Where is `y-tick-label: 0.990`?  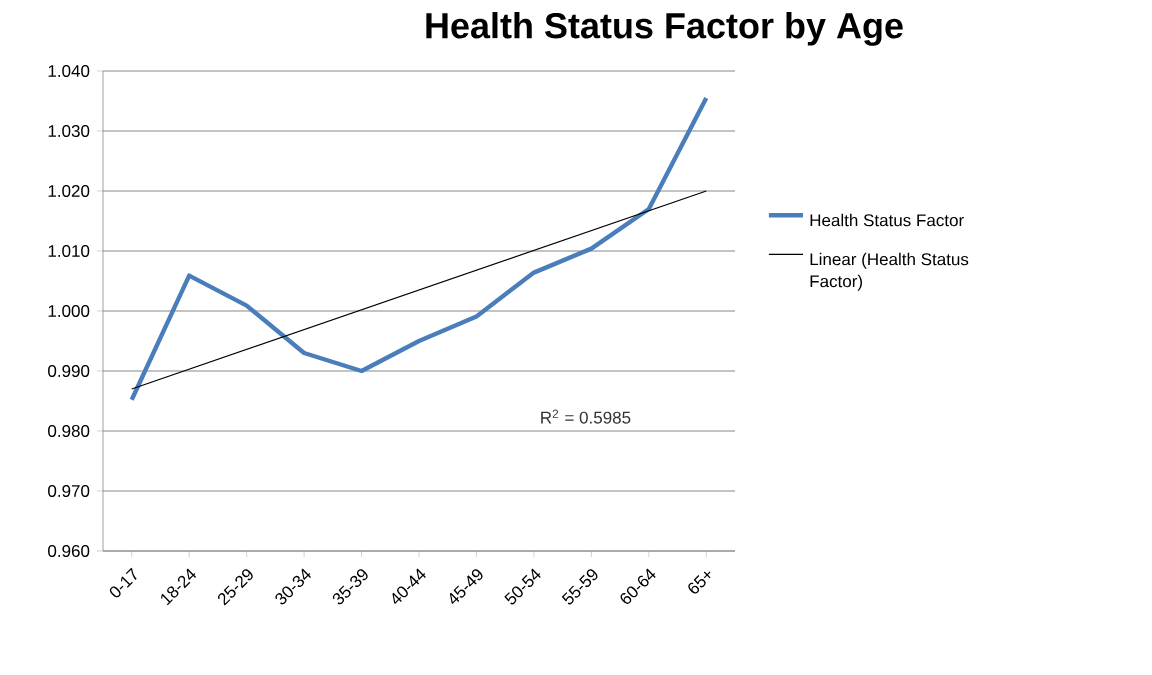 y-tick-label: 0.990 is located at coordinates (69, 371).